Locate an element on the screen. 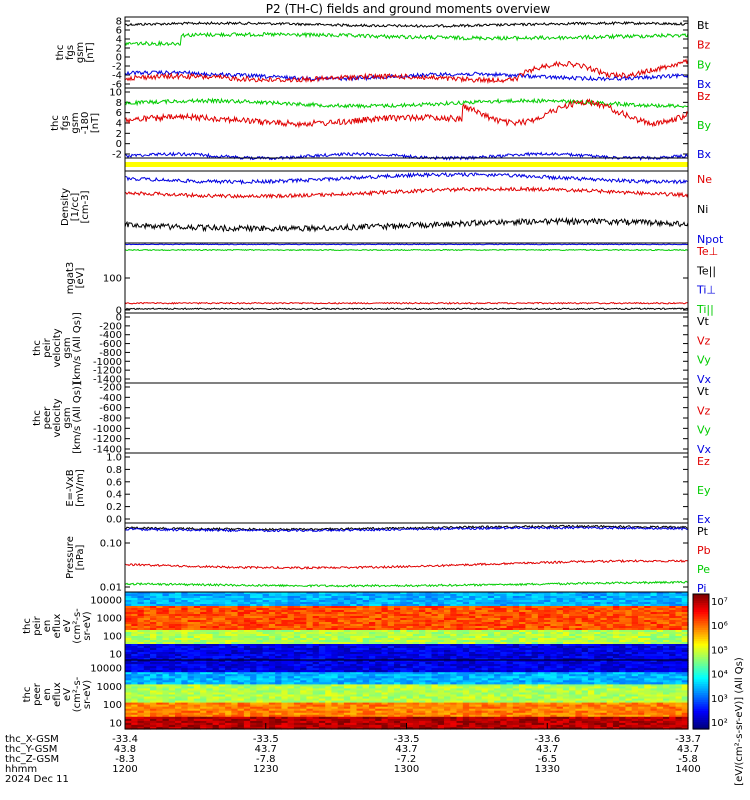 The image size is (750, 800). y-axis-label-line: E=-VxB is located at coordinates (70, 487).